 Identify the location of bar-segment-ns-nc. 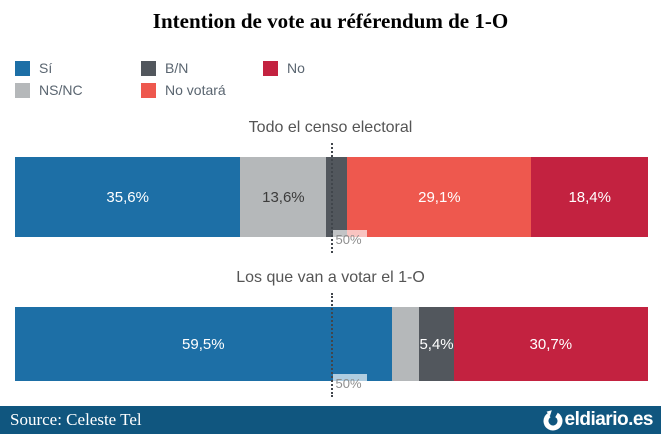
(405, 344).